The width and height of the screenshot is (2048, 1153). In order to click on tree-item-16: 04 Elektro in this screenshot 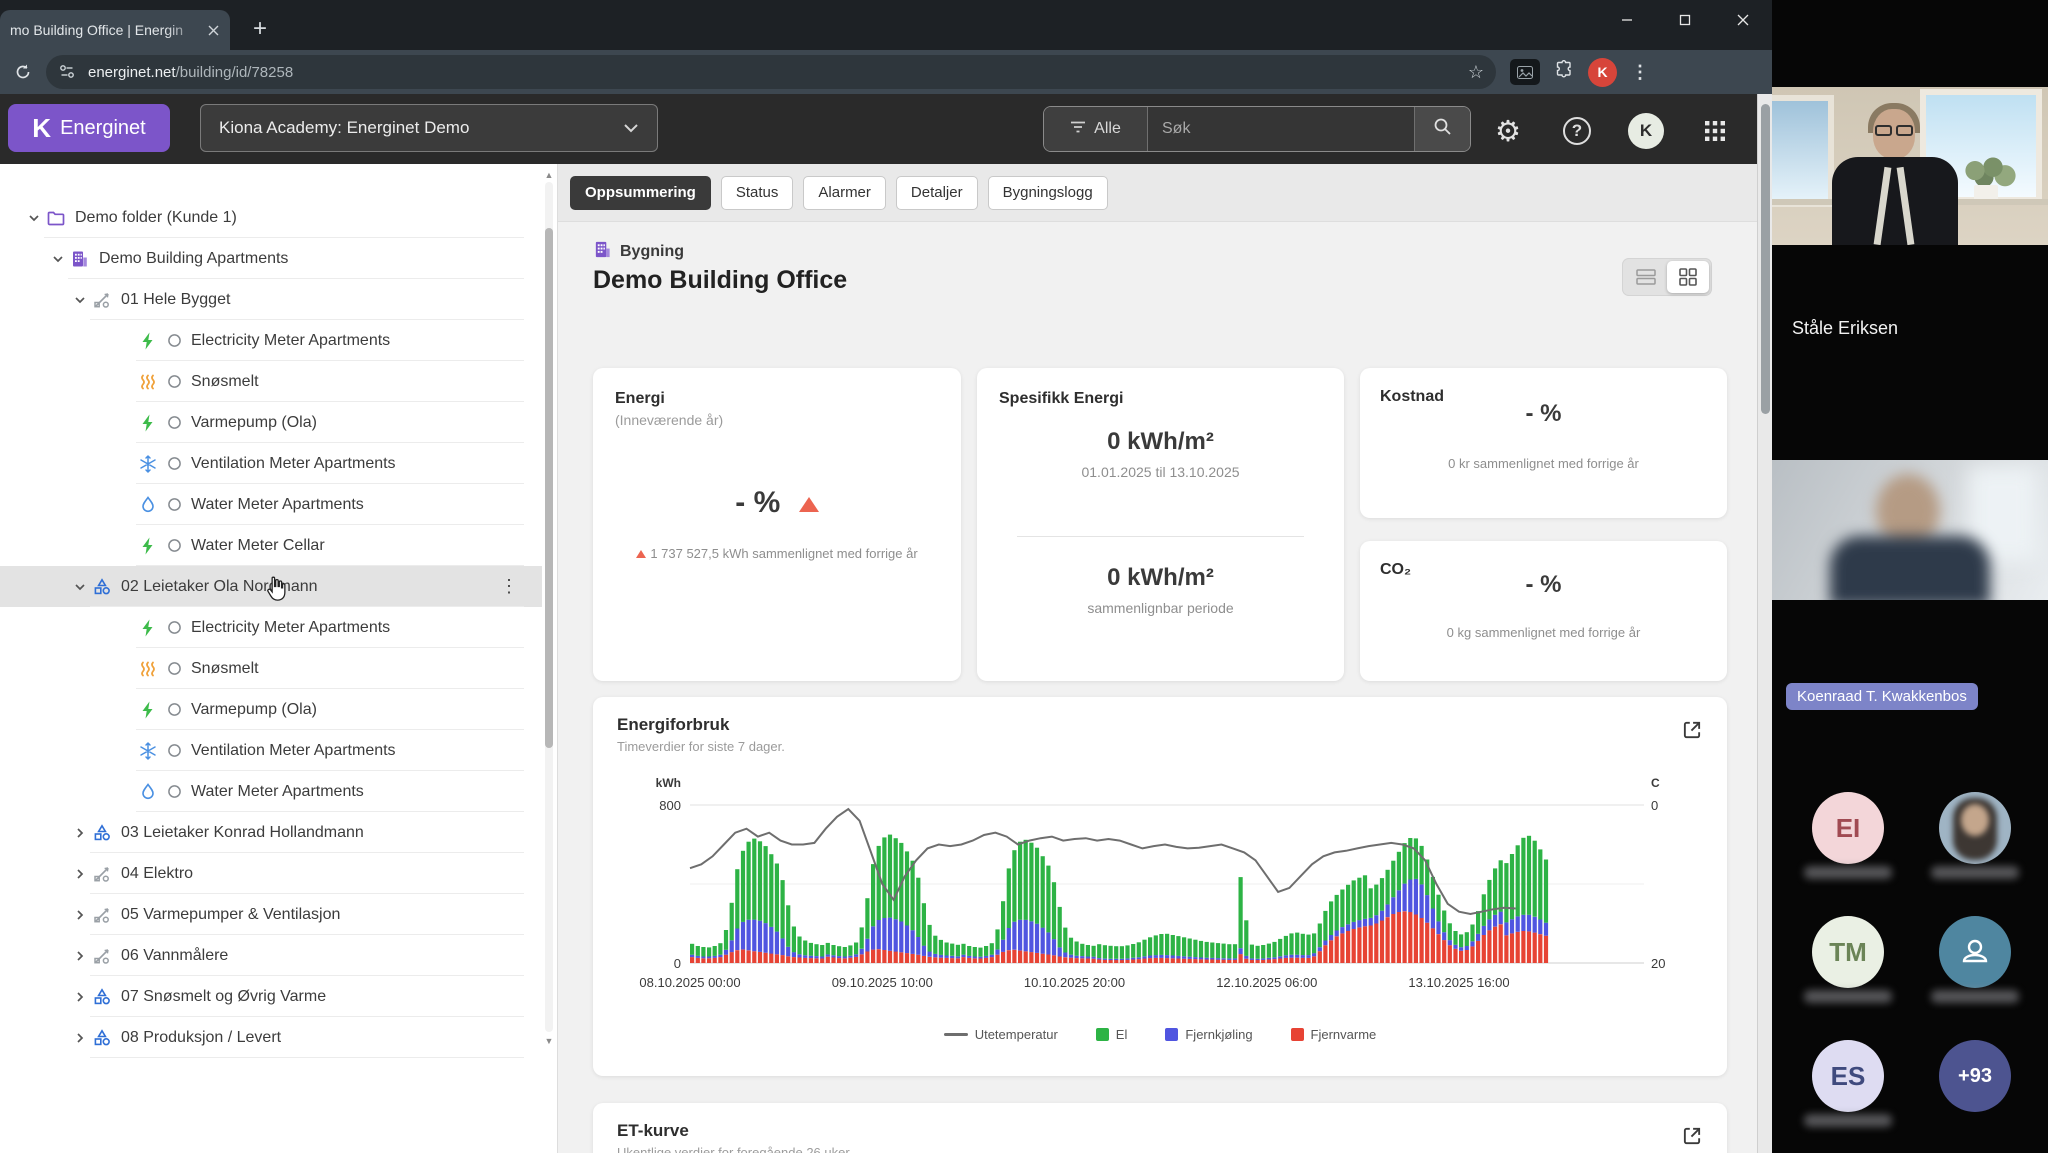, I will do `click(271, 873)`.